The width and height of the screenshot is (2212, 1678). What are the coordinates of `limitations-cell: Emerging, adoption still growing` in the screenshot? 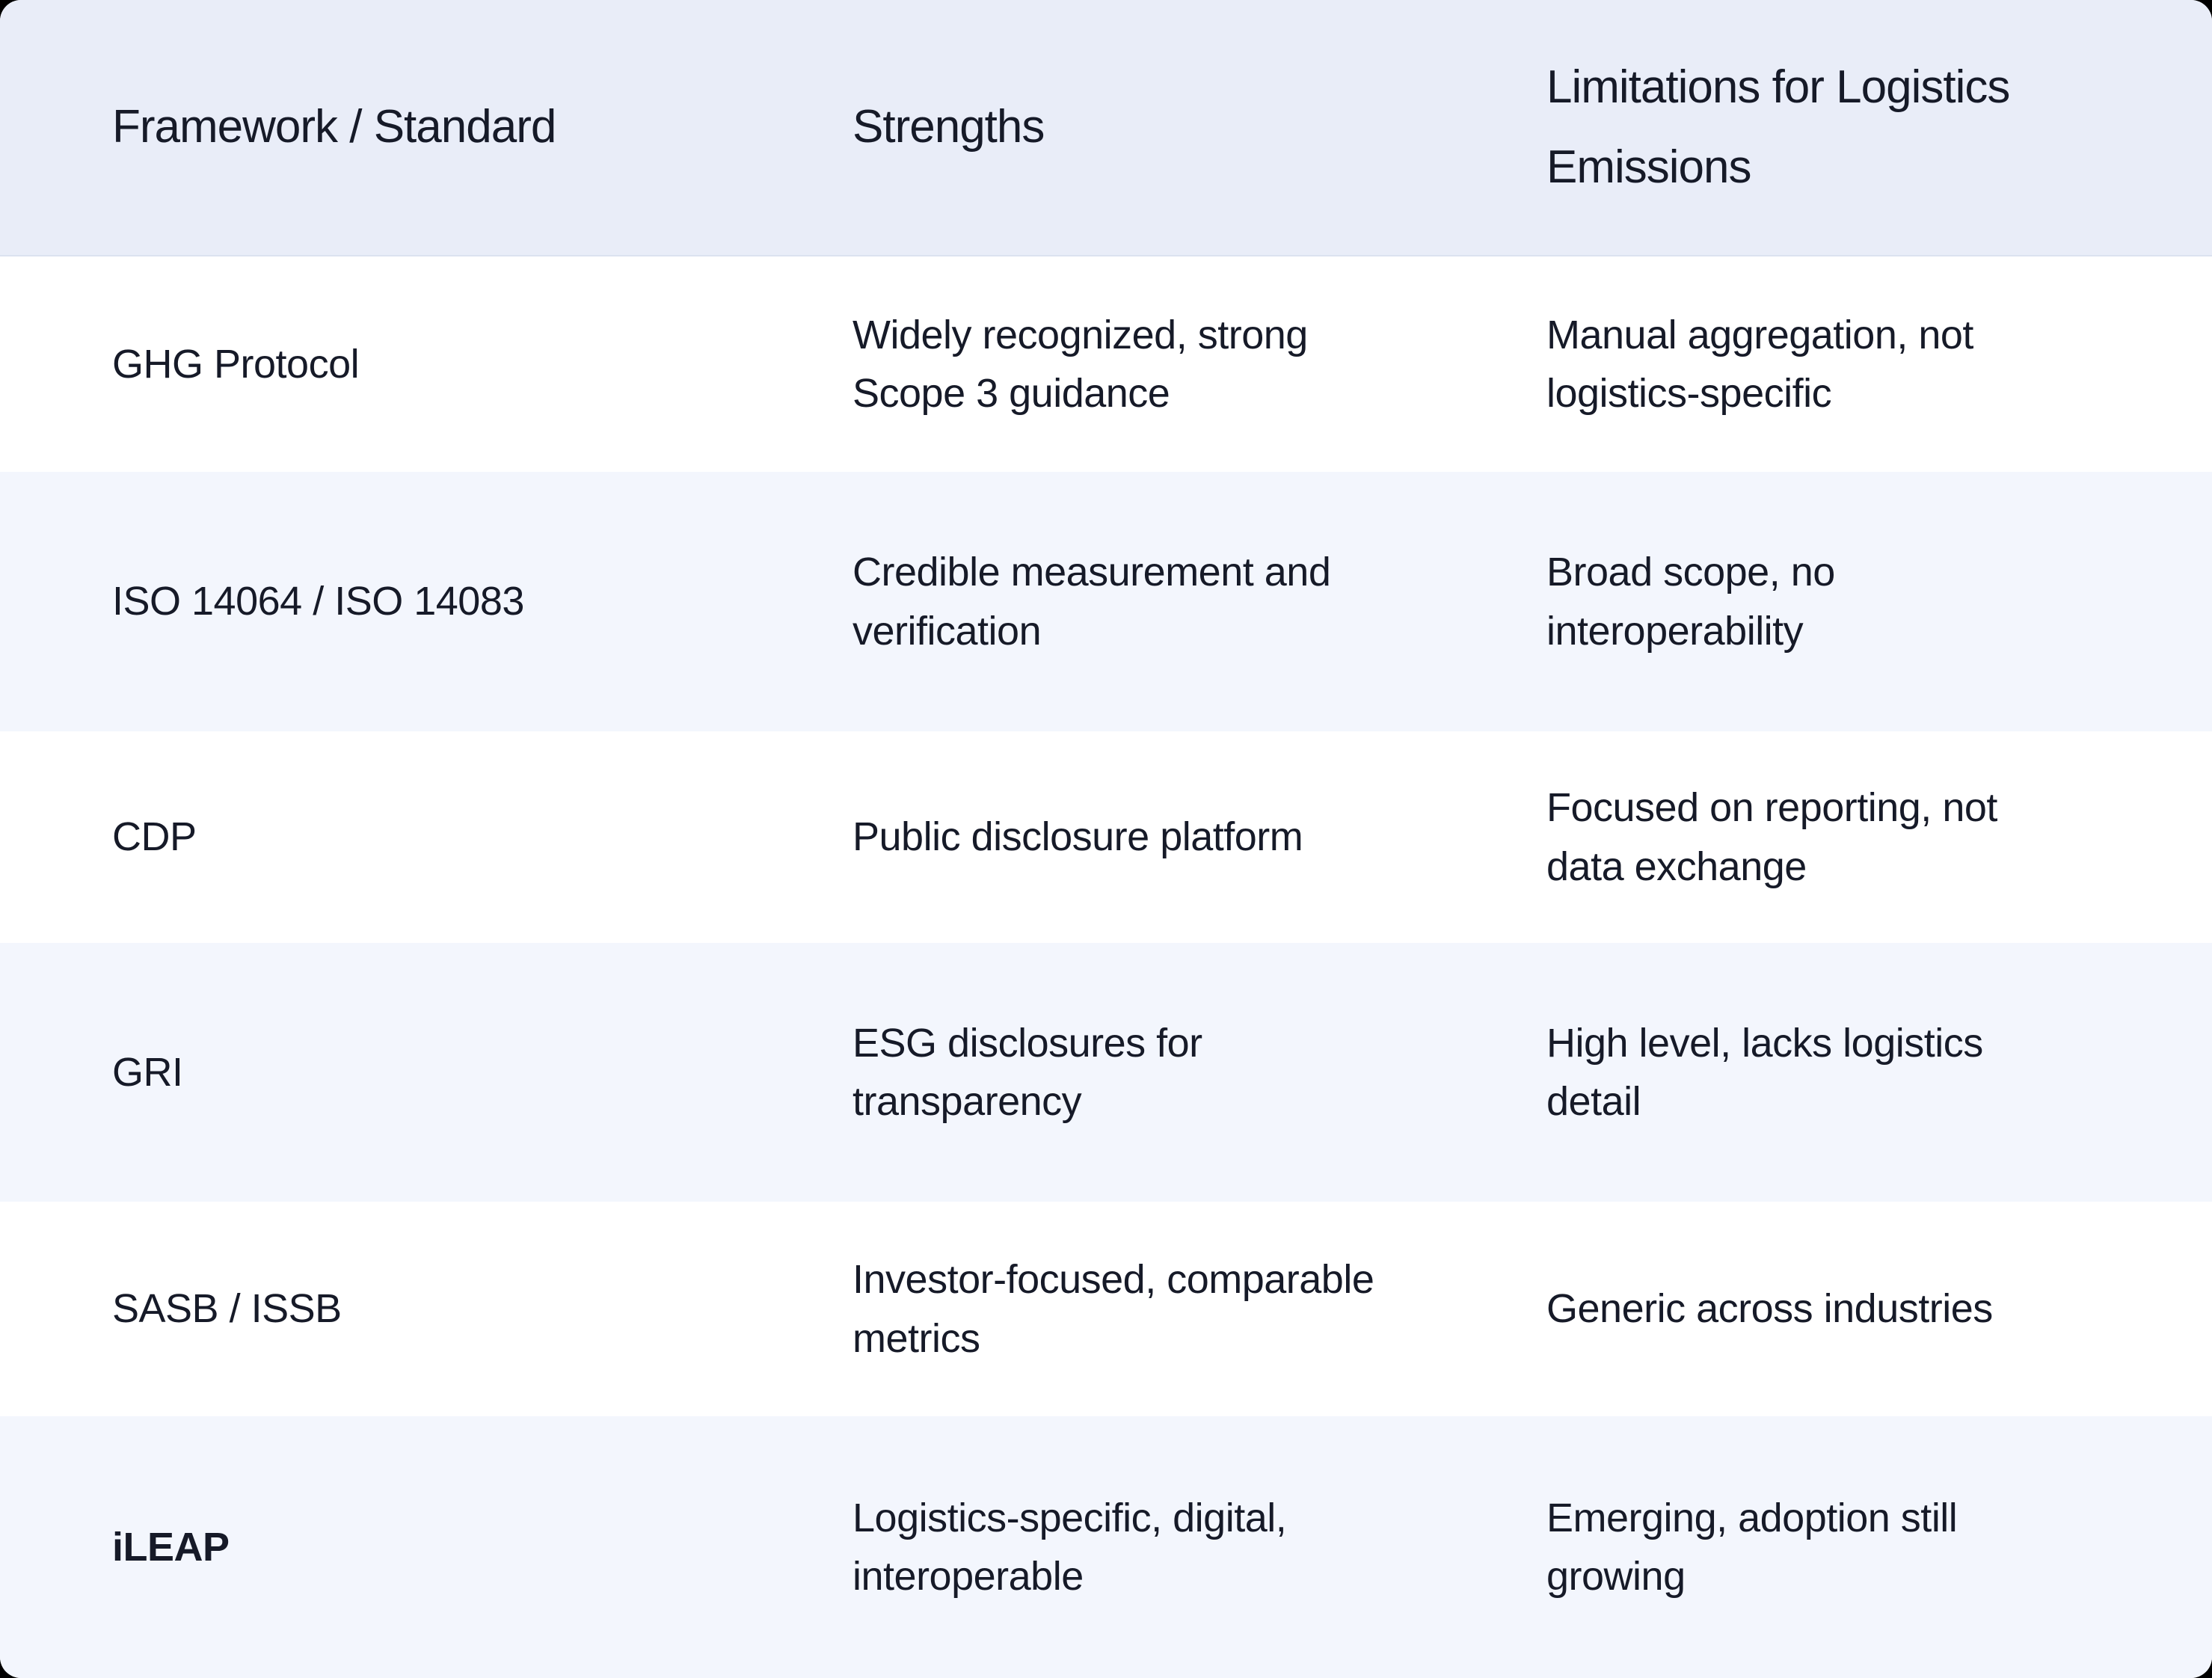 It's located at (1834, 1548).